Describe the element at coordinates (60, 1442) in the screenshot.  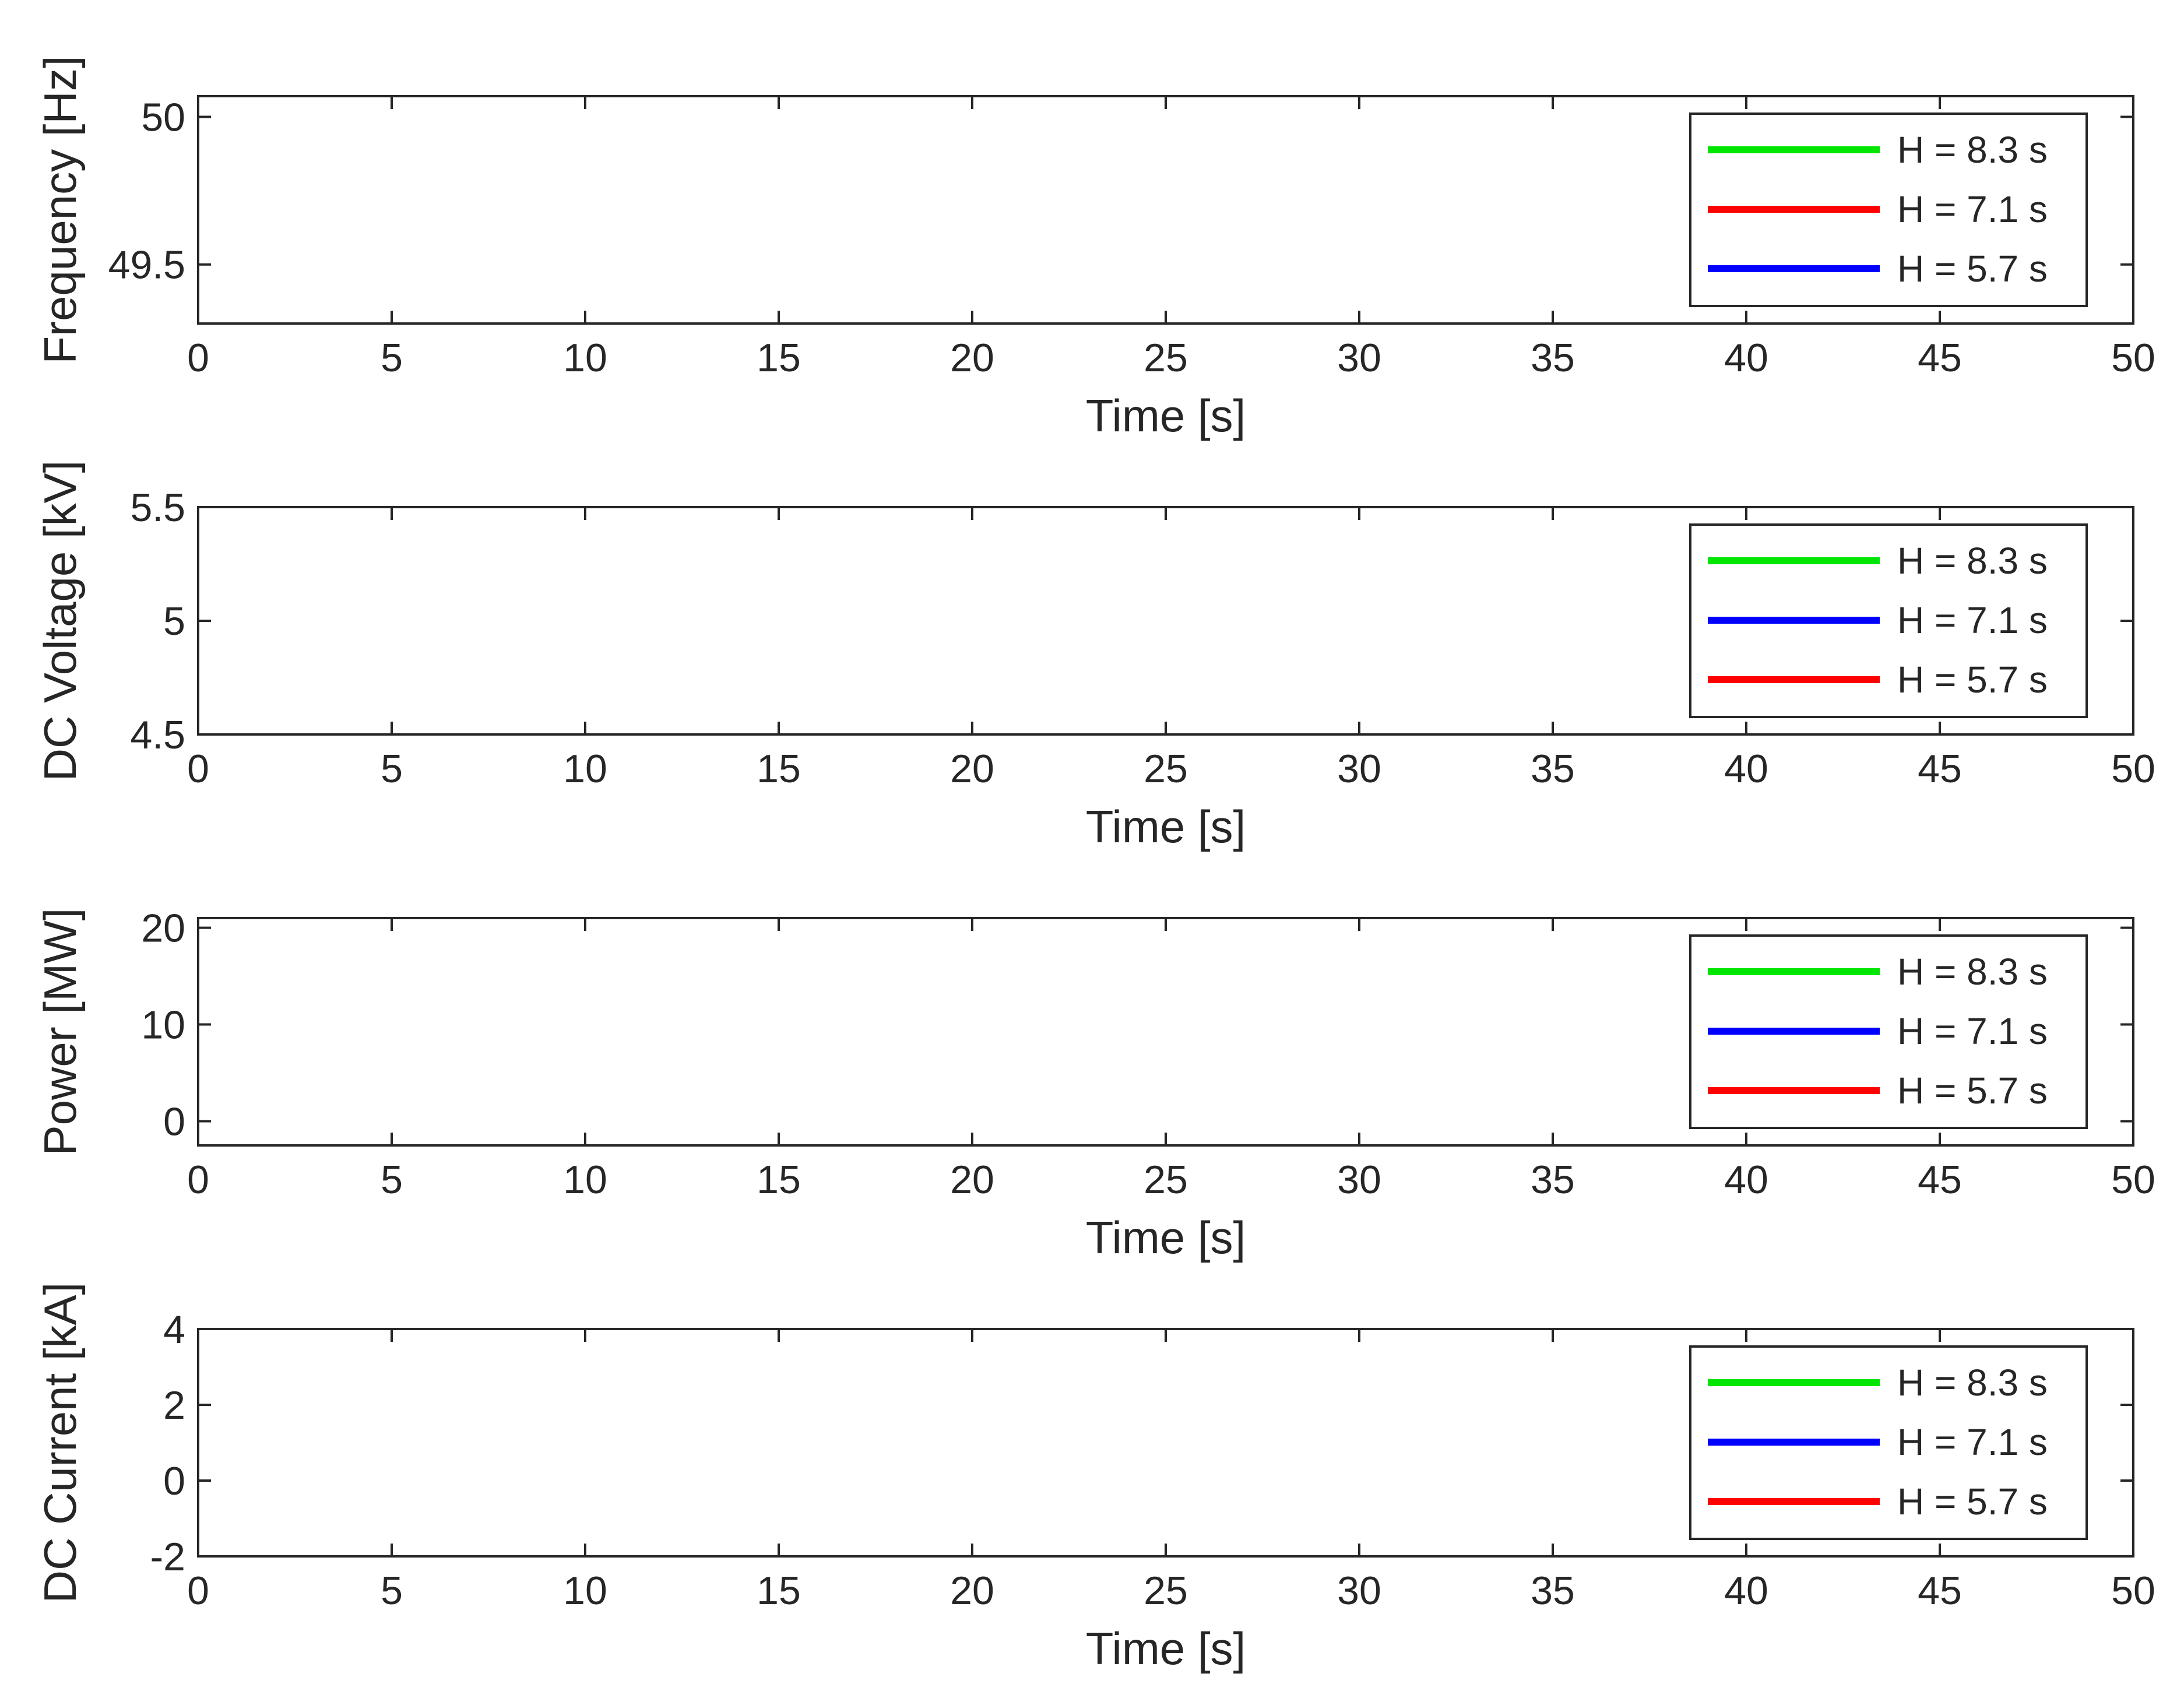
I see `y-axis-label: DC Current [kA]` at that location.